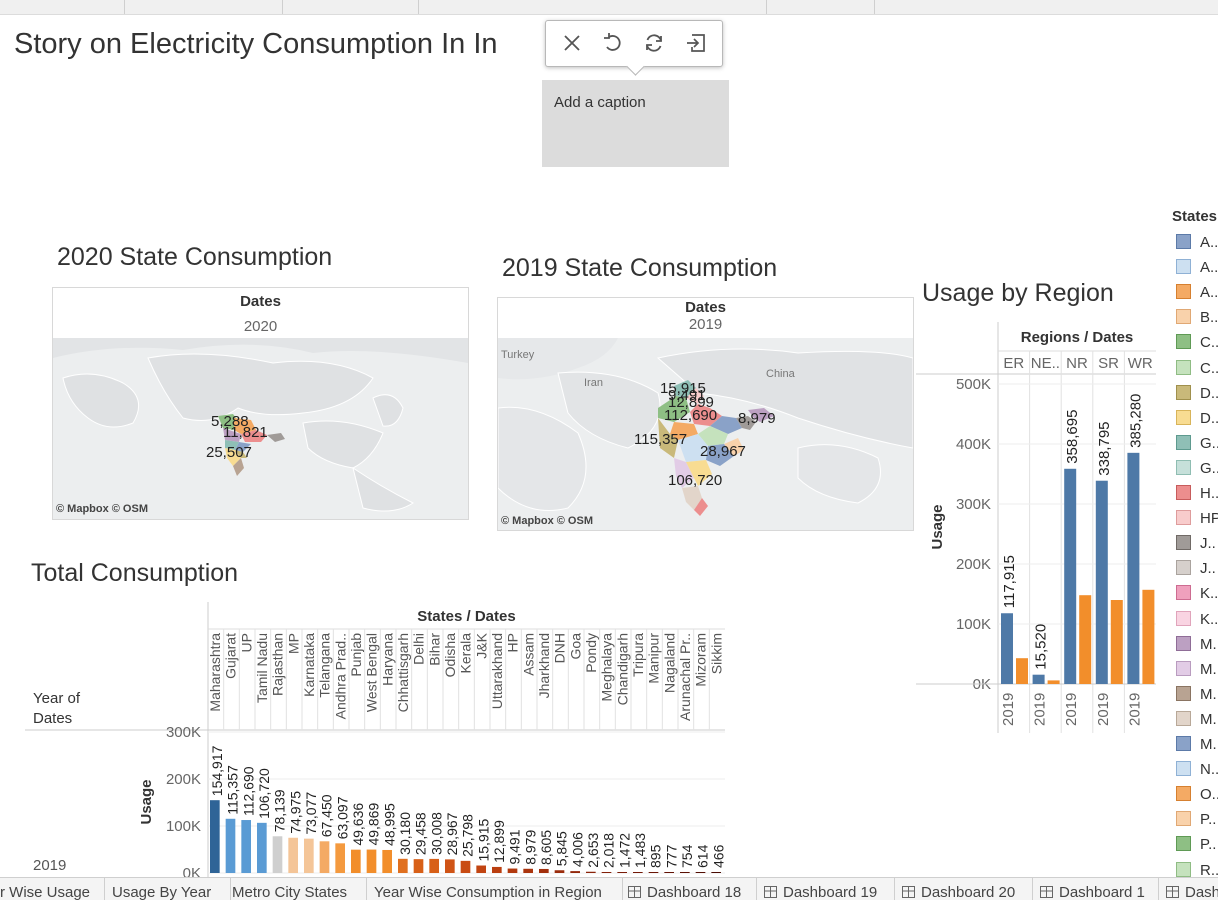 The height and width of the screenshot is (900, 1218). What do you see at coordinates (635, 66) in the screenshot?
I see `popup-pointer` at bounding box center [635, 66].